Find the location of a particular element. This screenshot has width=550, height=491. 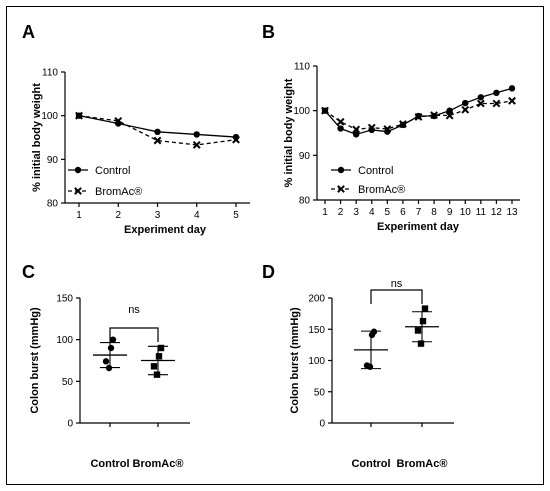

x-tick-label: 11 is located at coordinates (481, 212).